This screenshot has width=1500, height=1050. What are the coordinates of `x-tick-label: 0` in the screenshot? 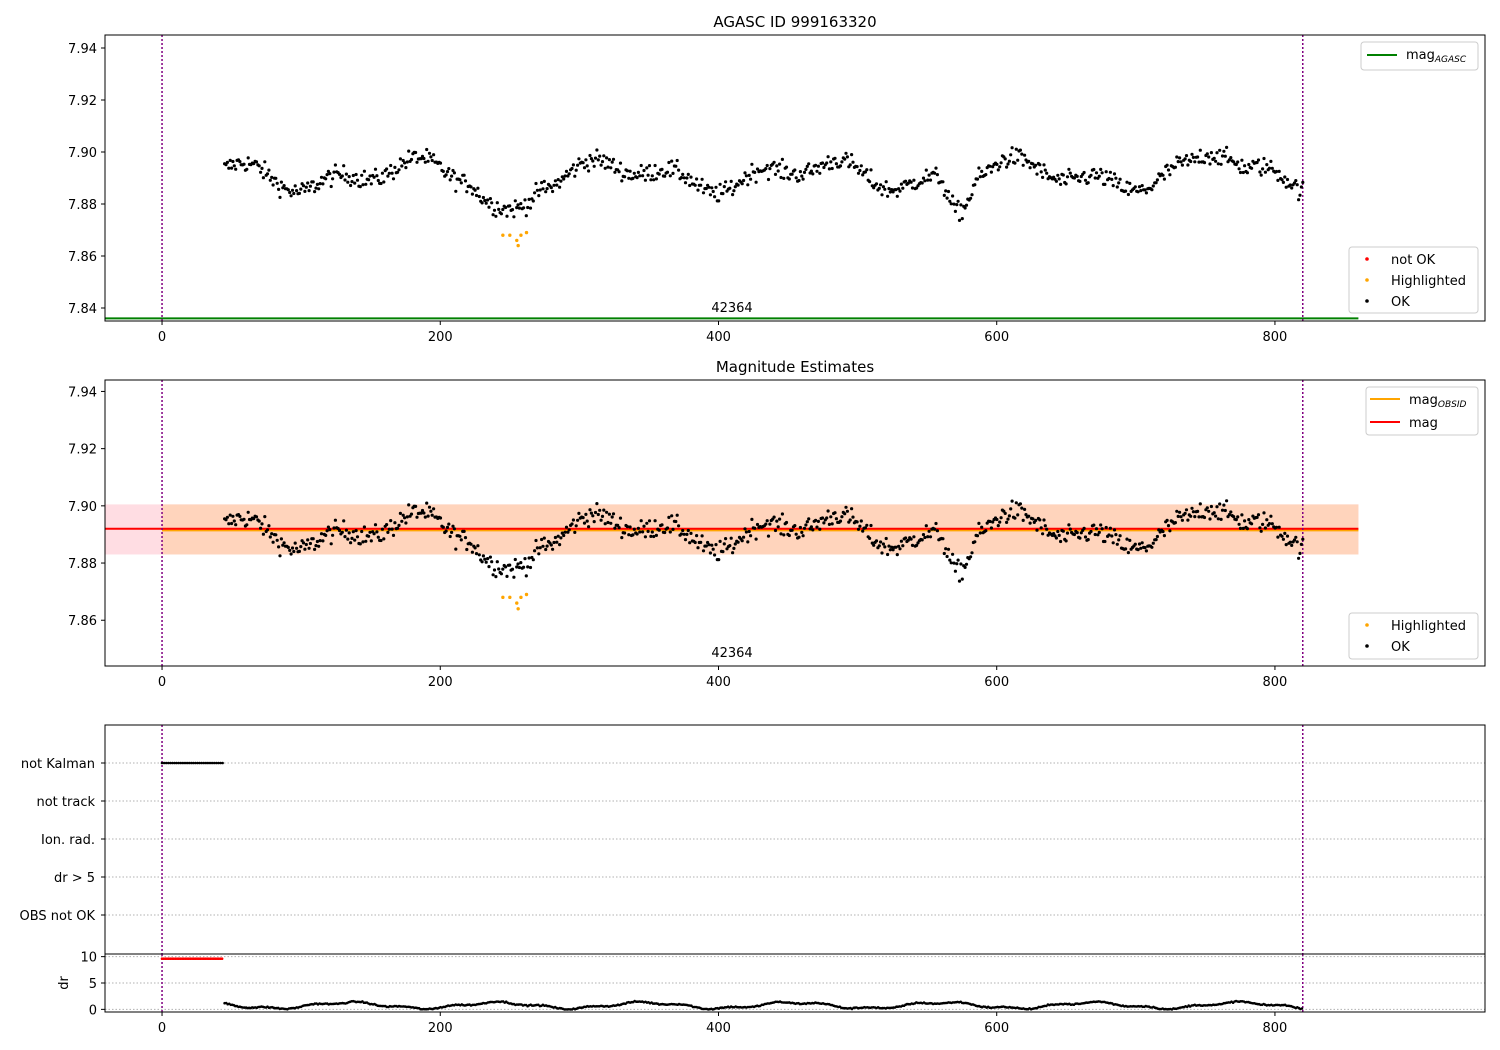 It's located at (162, 337).